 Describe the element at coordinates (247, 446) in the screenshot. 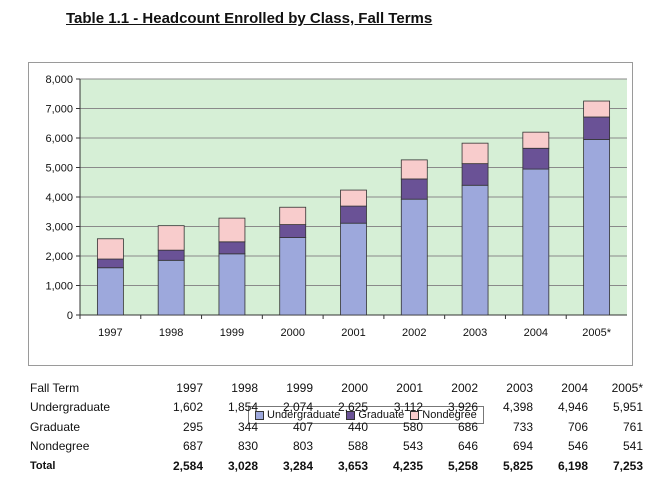

I see `table-cell: 830` at that location.